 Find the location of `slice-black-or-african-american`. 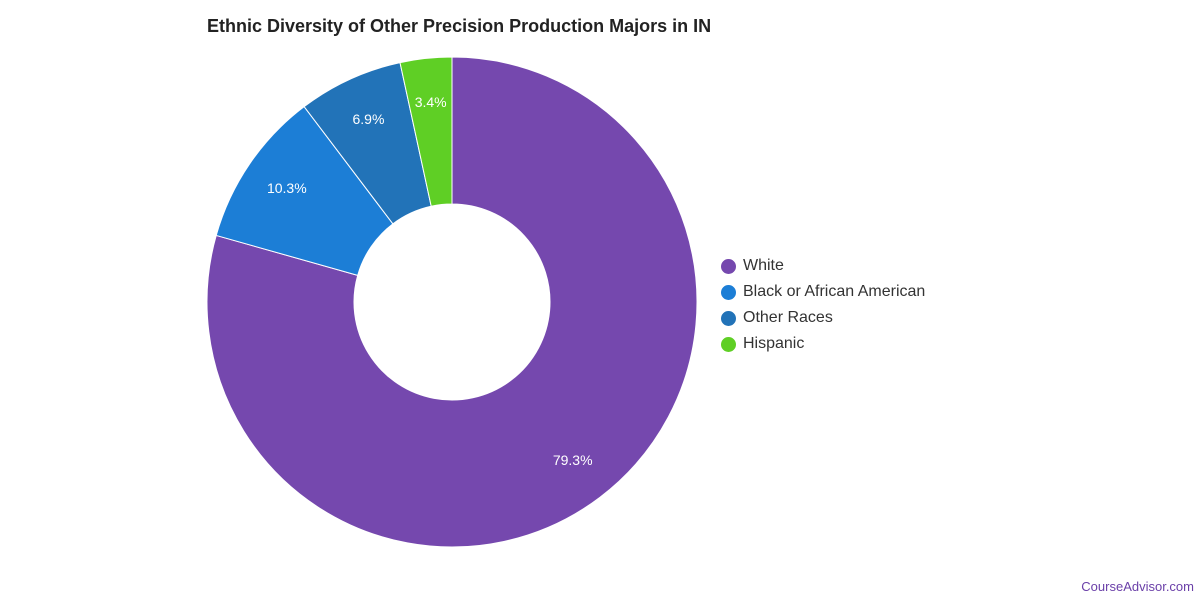

slice-black-or-african-american is located at coordinates (304, 190).